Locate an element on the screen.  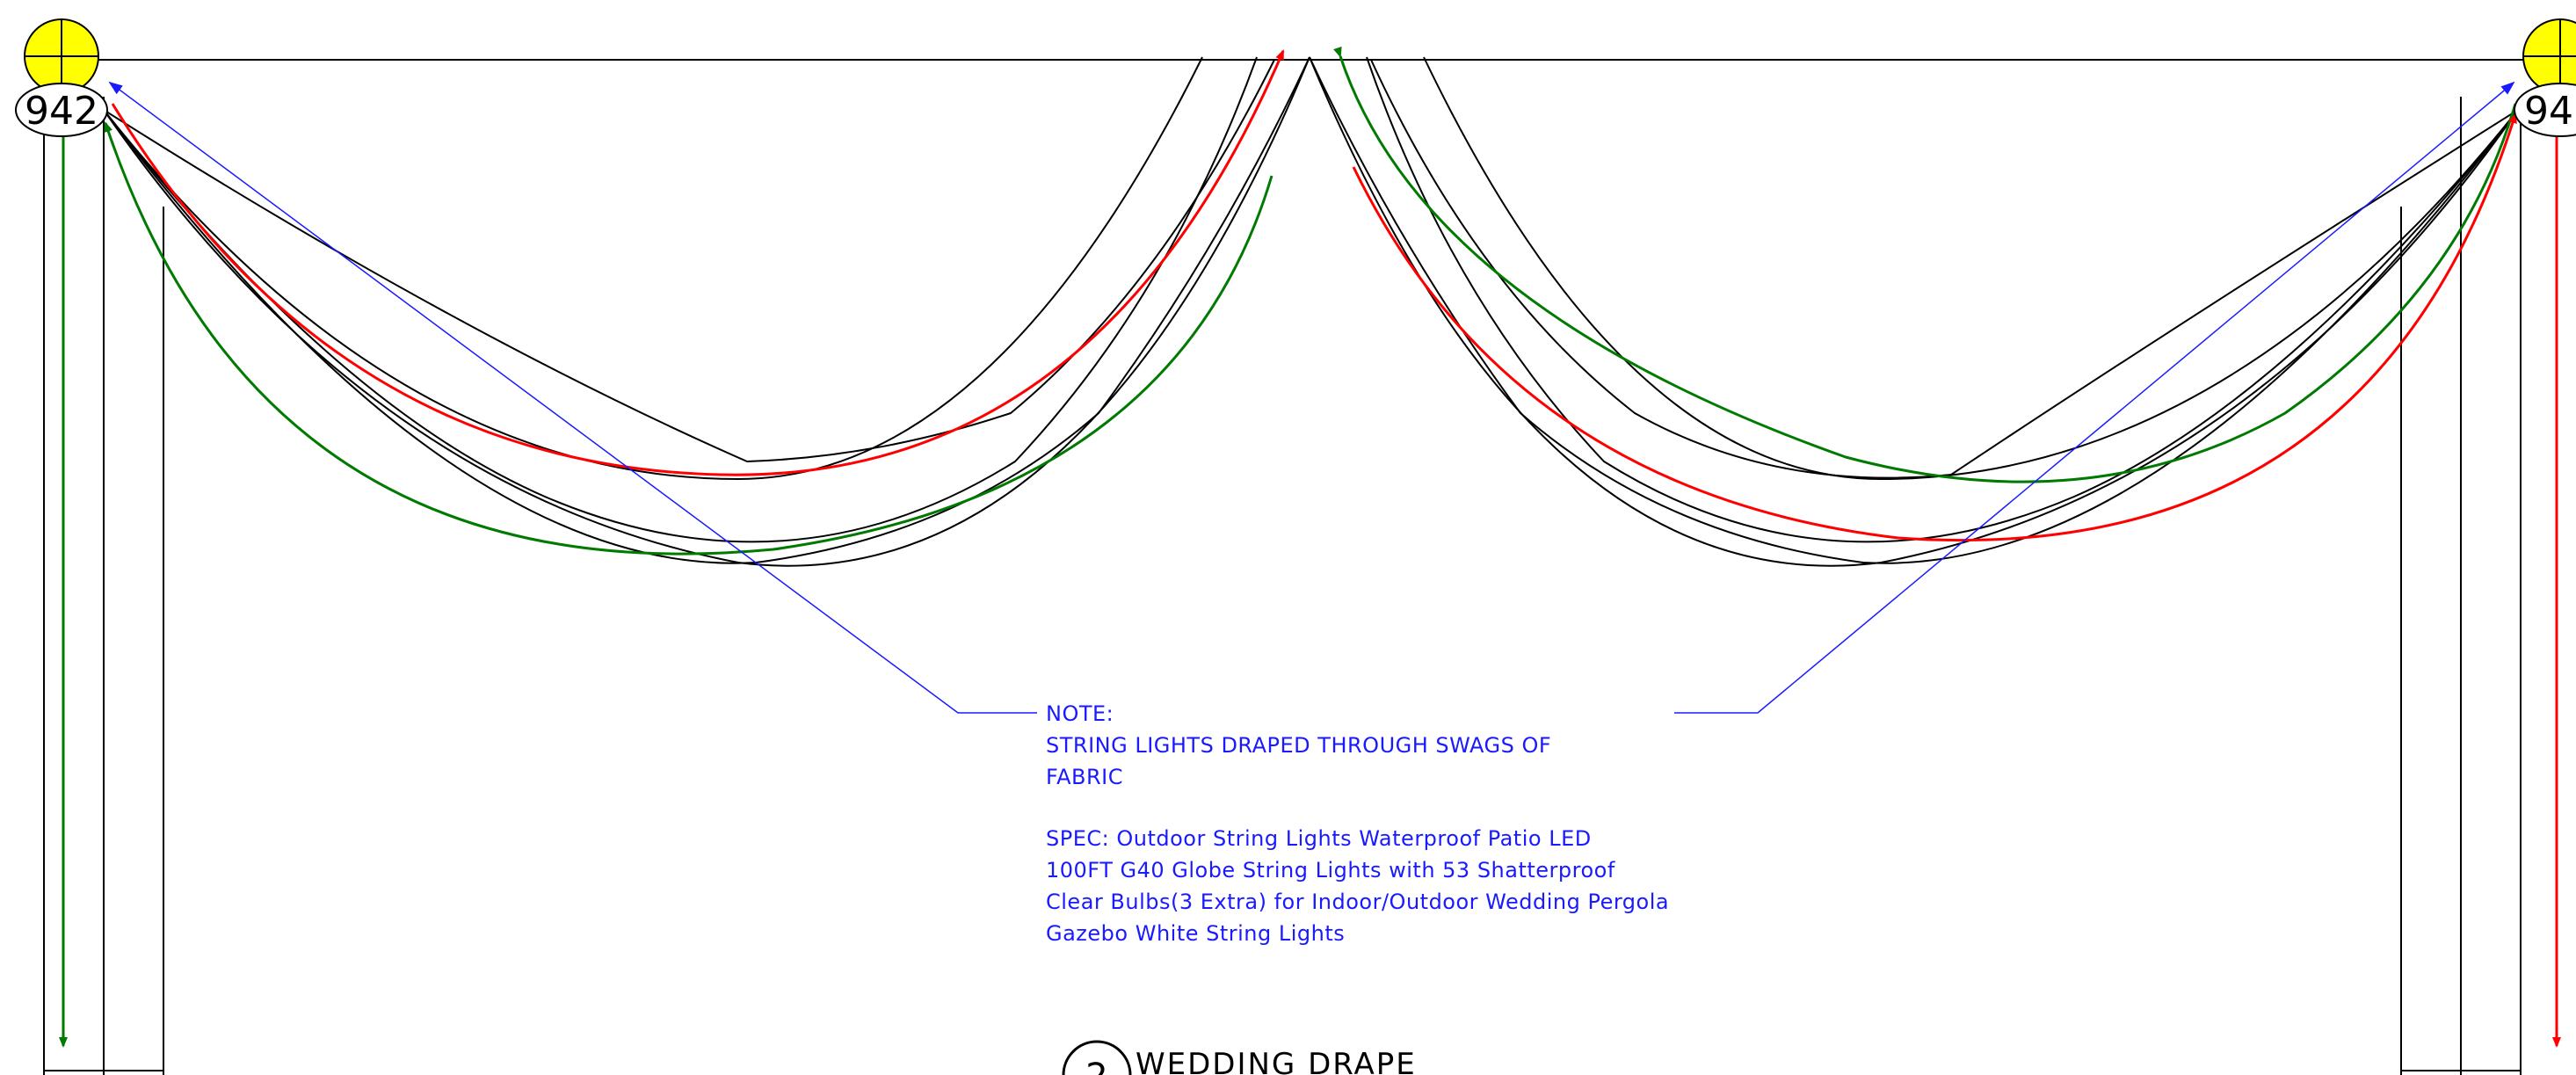
title-block: 2 WEDDING DRAPE is located at coordinates (1239, 1057).